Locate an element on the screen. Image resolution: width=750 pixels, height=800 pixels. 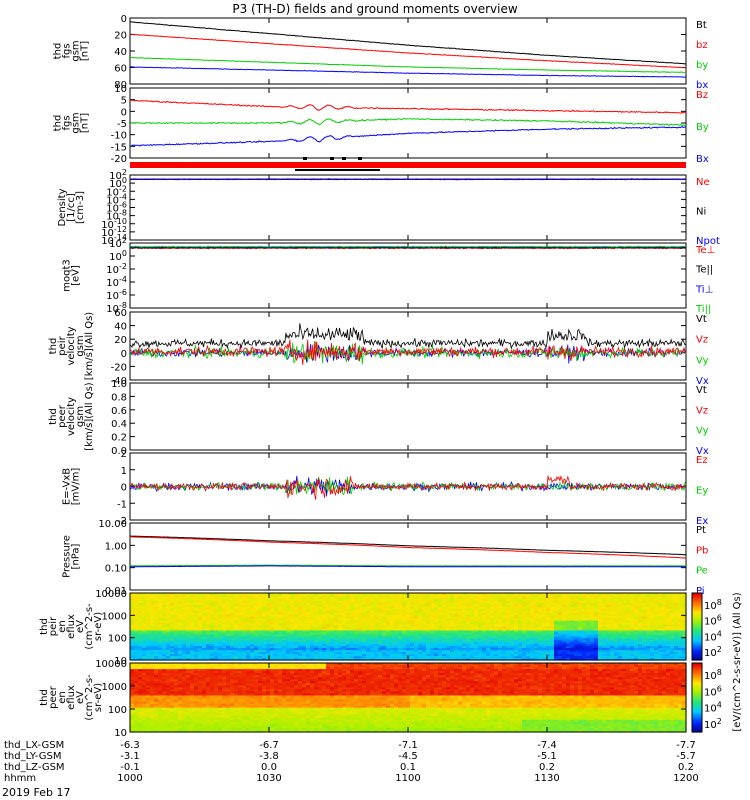
y-axis-label: [nPa] is located at coordinates (76, 556).